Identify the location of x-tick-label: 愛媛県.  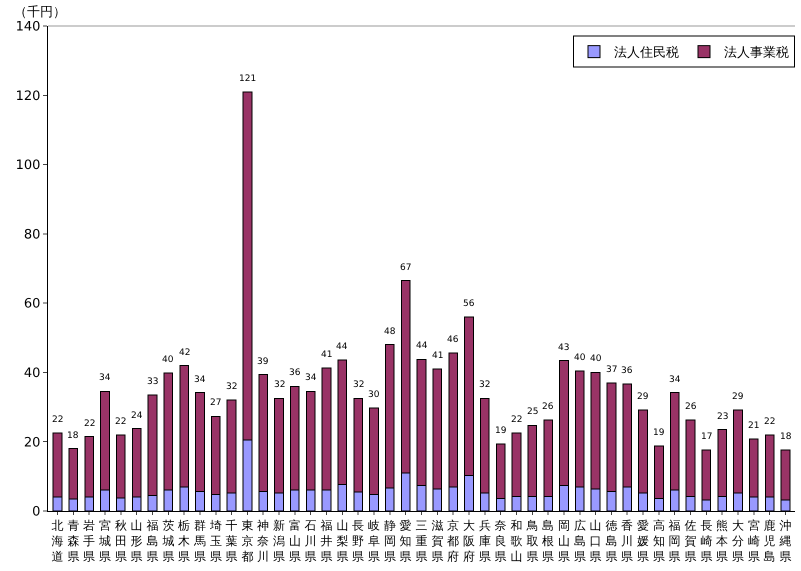
(643, 541).